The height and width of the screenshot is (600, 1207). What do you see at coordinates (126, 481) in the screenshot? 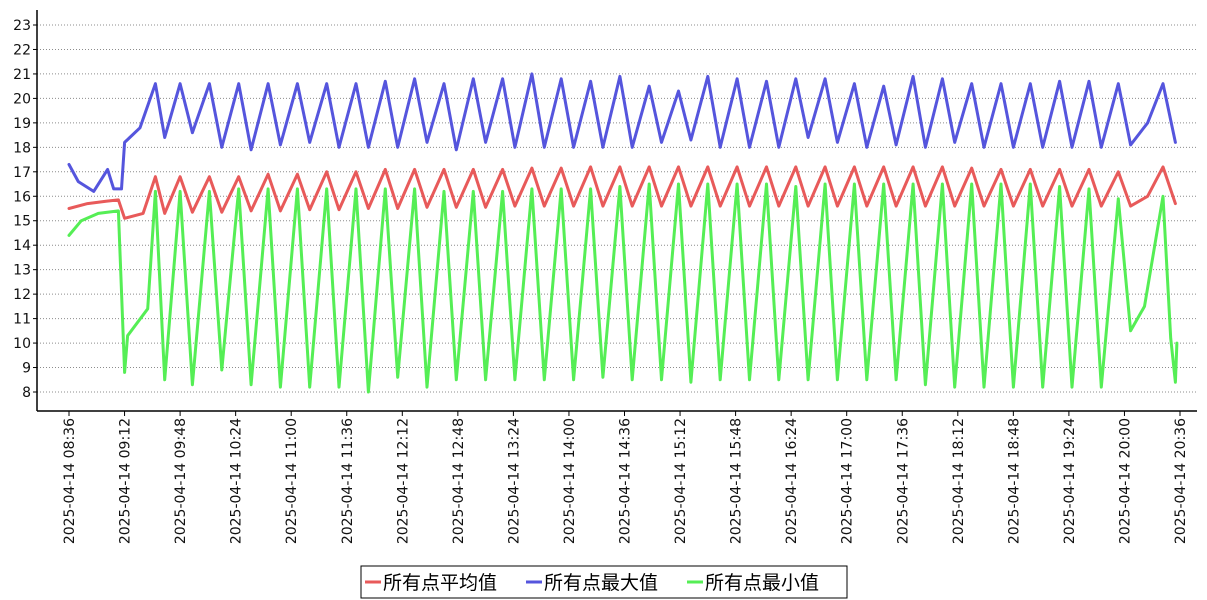
I see `x-tick-label: 2025-04-14 09:12` at bounding box center [126, 481].